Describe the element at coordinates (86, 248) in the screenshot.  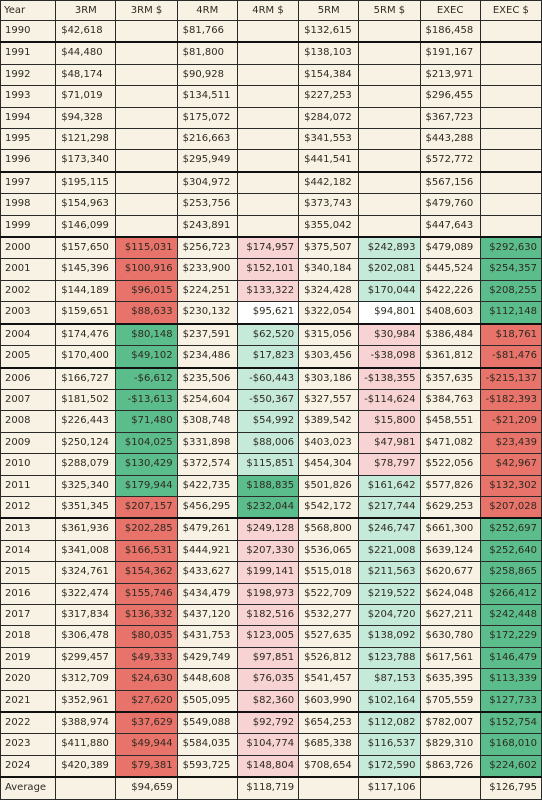
I see `value-cell: $157,650` at that location.